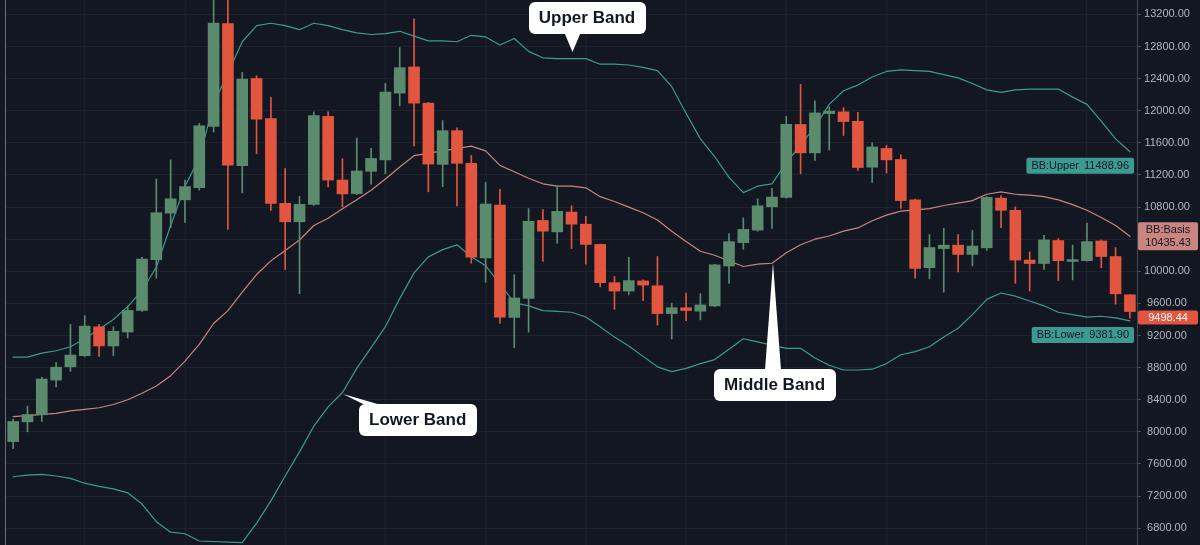  Describe the element at coordinates (1060, 334) in the screenshot. I see `series-label: BB:Lower` at that location.